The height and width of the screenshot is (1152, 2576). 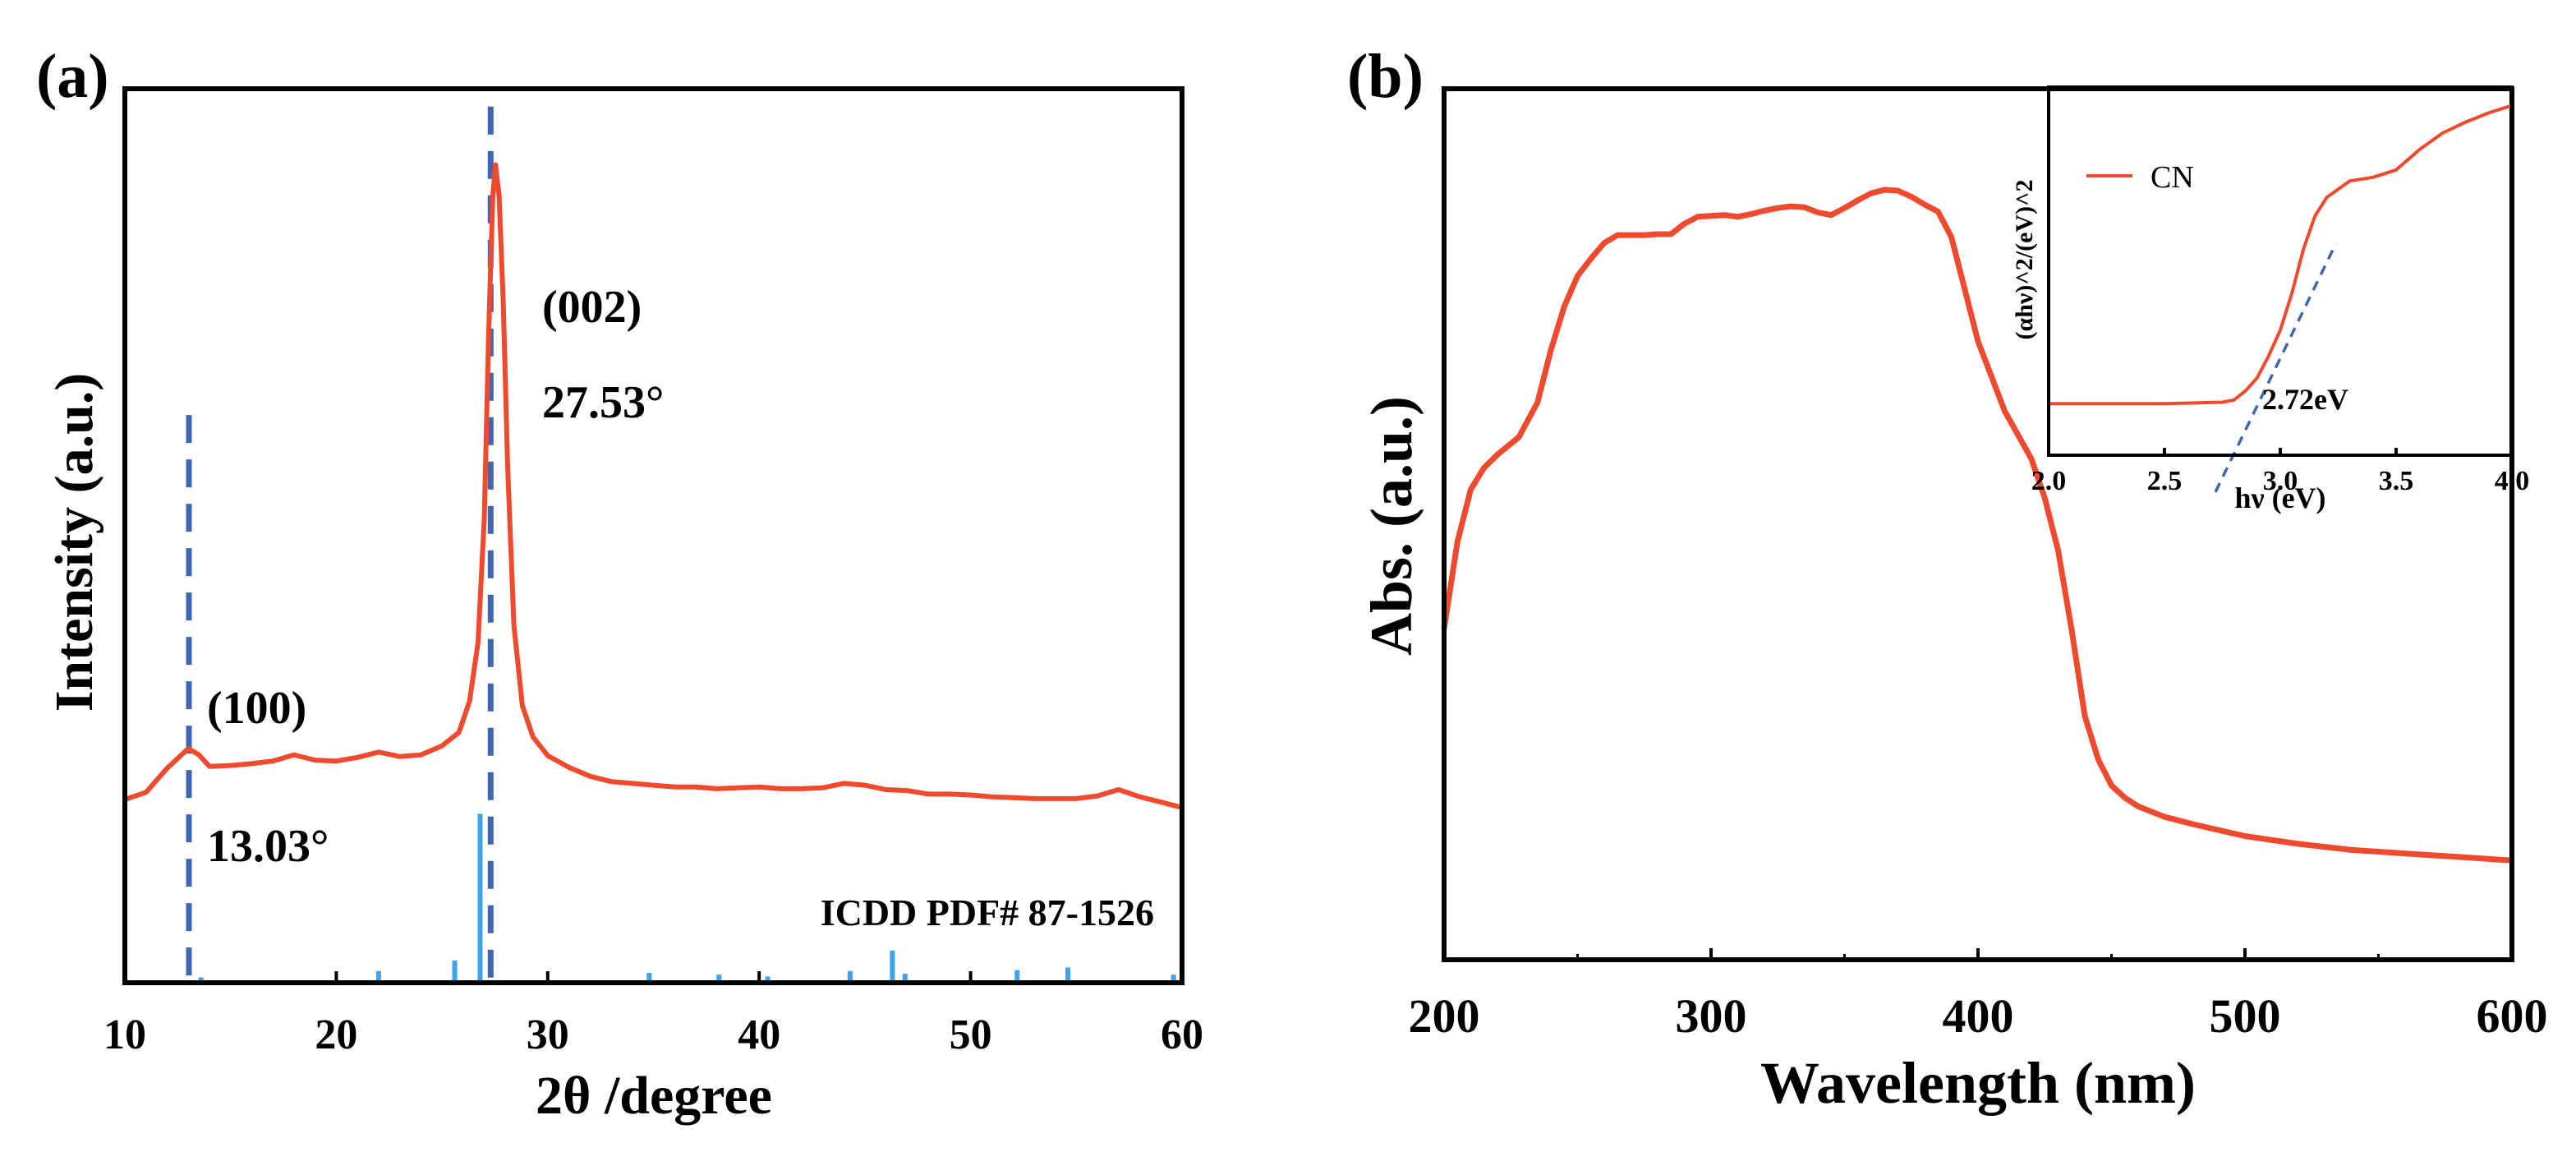 I want to click on x-a-tick-label-50: 50, so click(x=971, y=1034).